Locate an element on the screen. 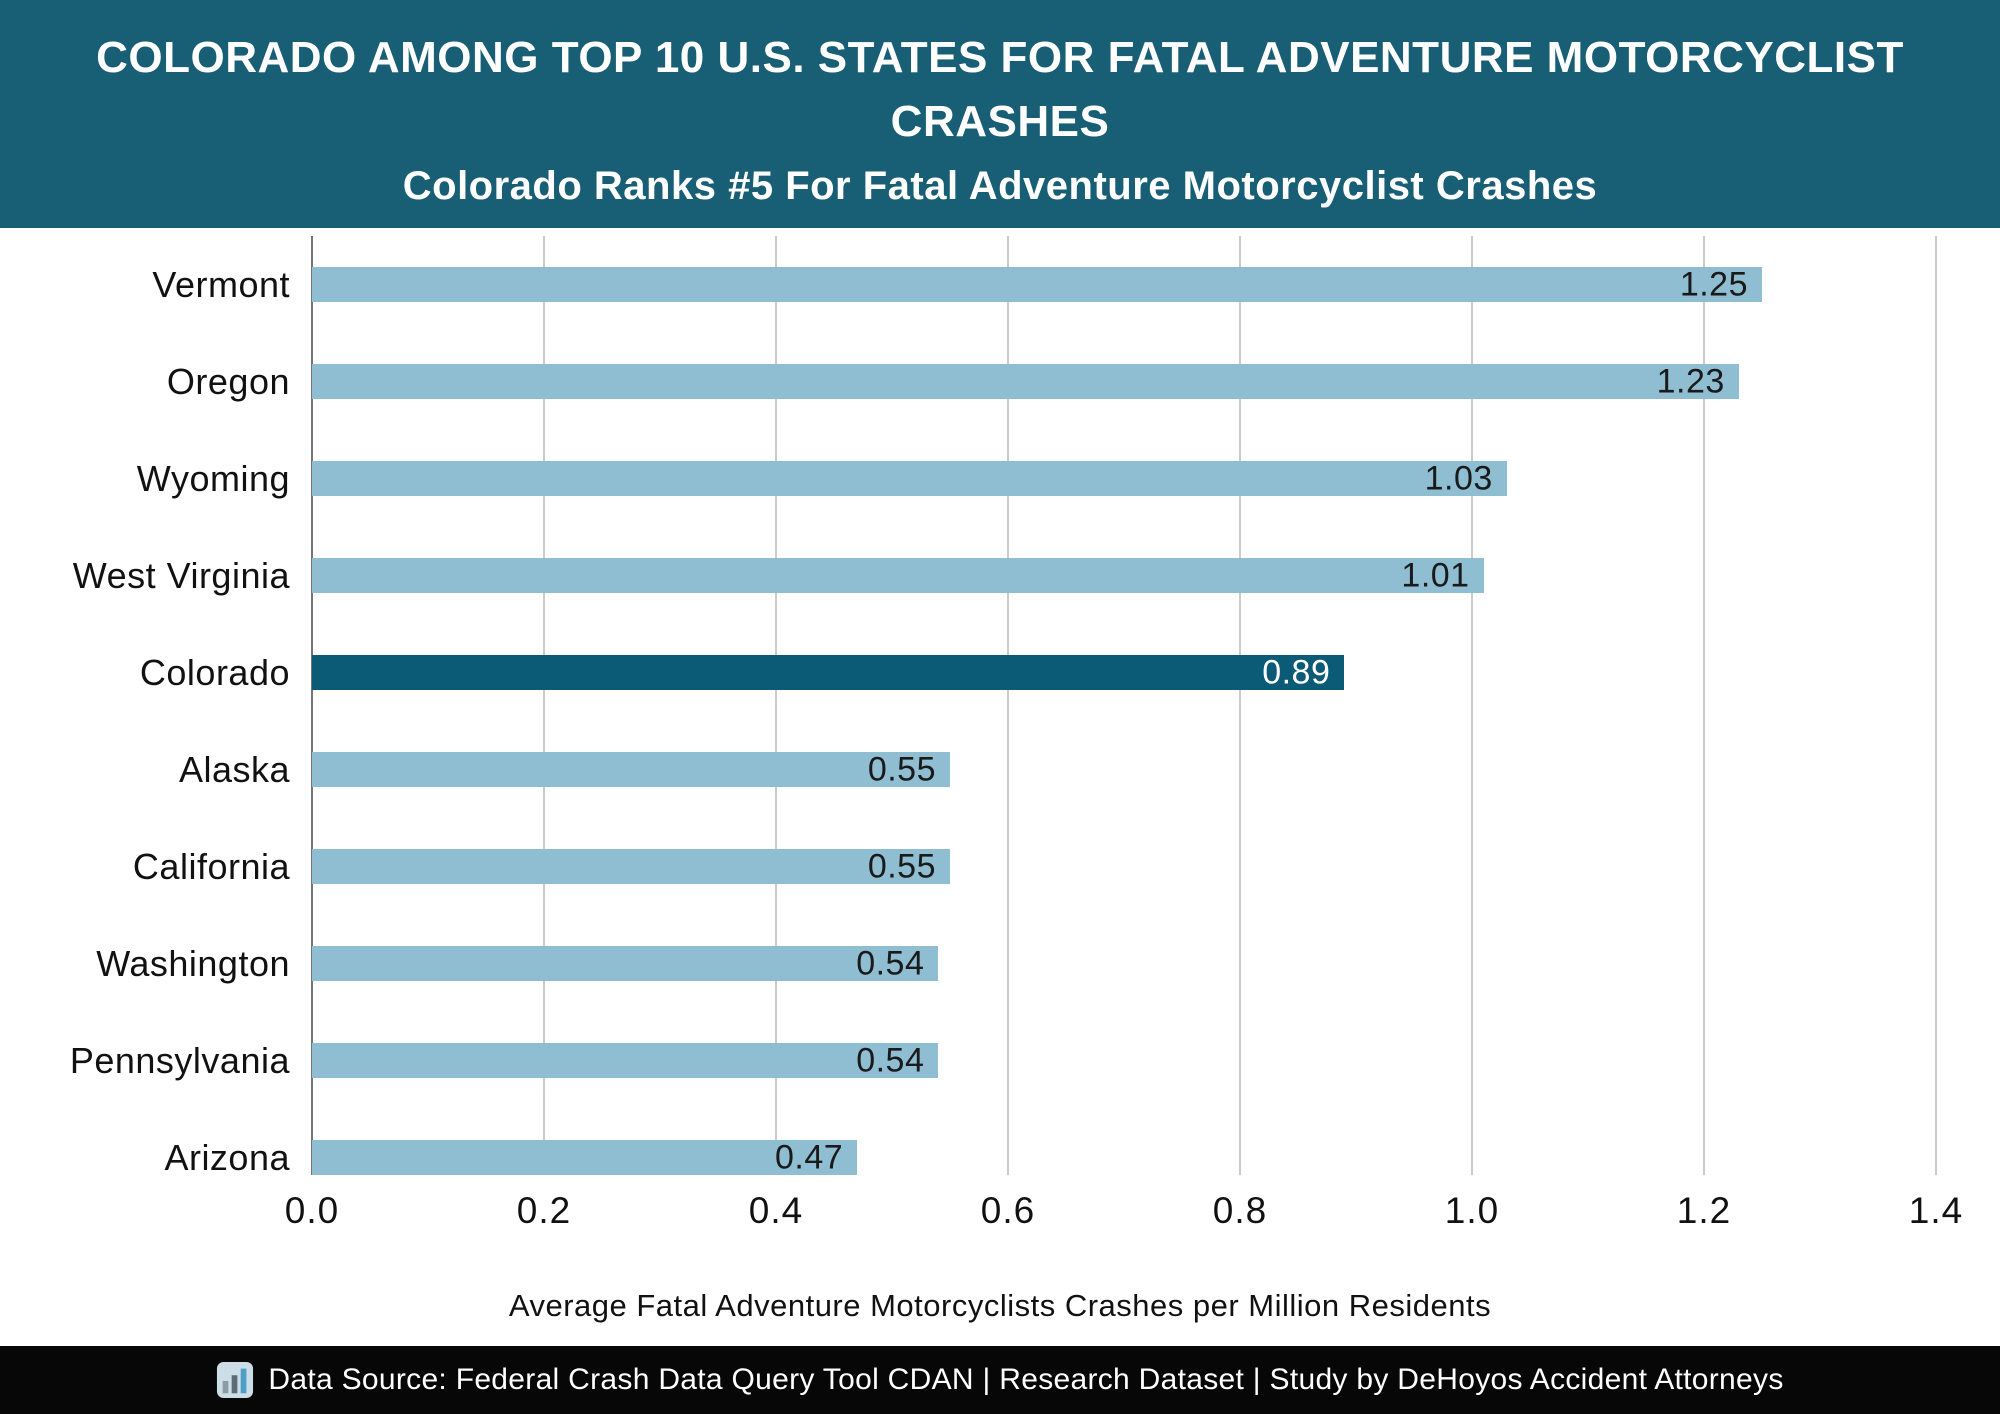  bar-track: 1.23 is located at coordinates (1124, 381).